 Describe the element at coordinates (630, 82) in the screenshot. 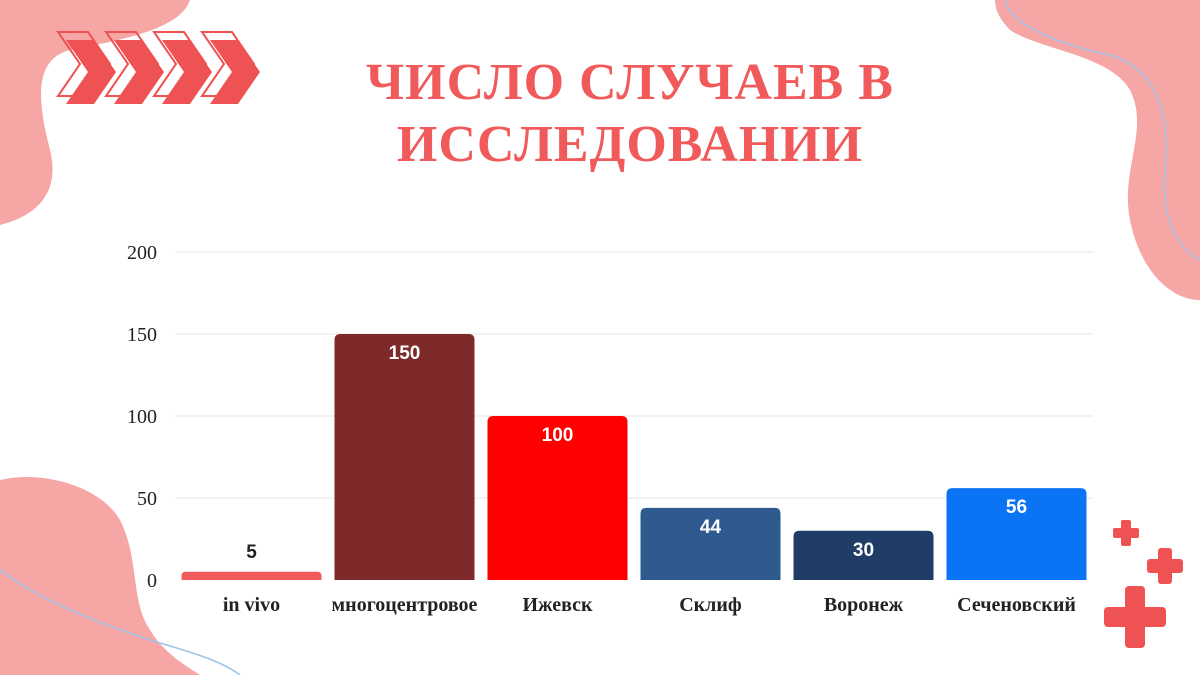

I see `title-line-1: ЧИСЛО СЛУЧАЕВ В` at that location.